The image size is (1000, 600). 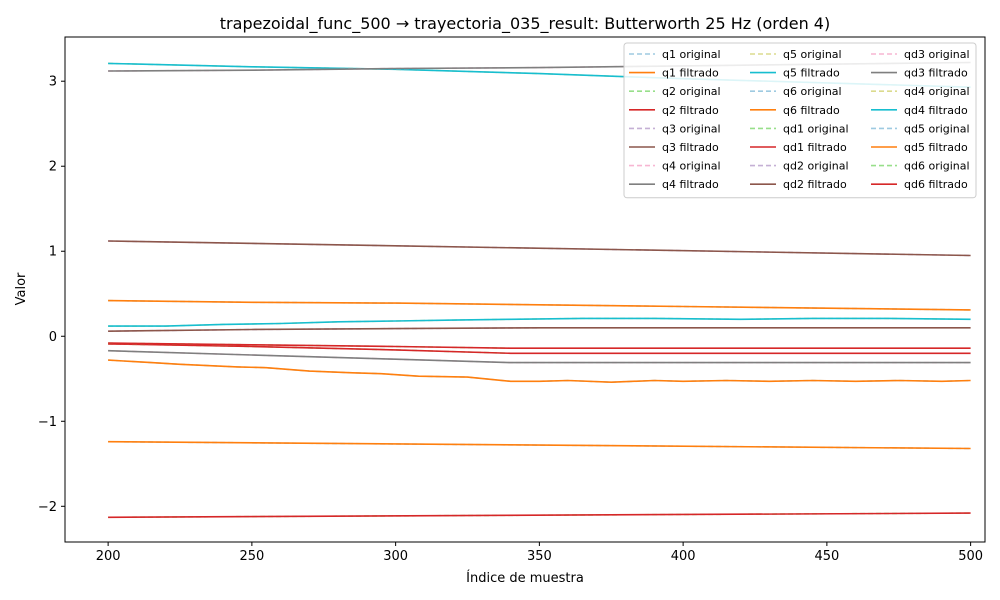 I want to click on x-tick-label: 350, so click(x=539, y=556).